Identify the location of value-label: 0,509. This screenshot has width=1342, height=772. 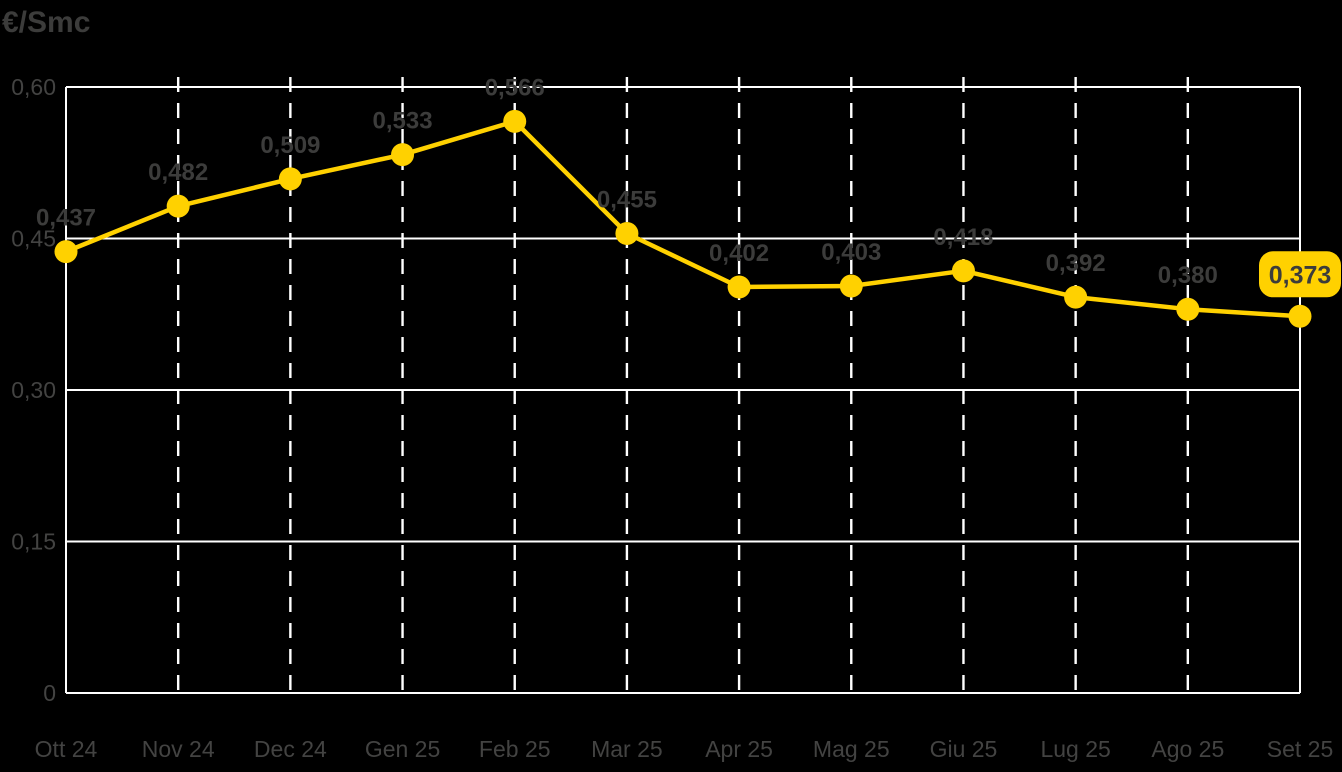
(290, 145).